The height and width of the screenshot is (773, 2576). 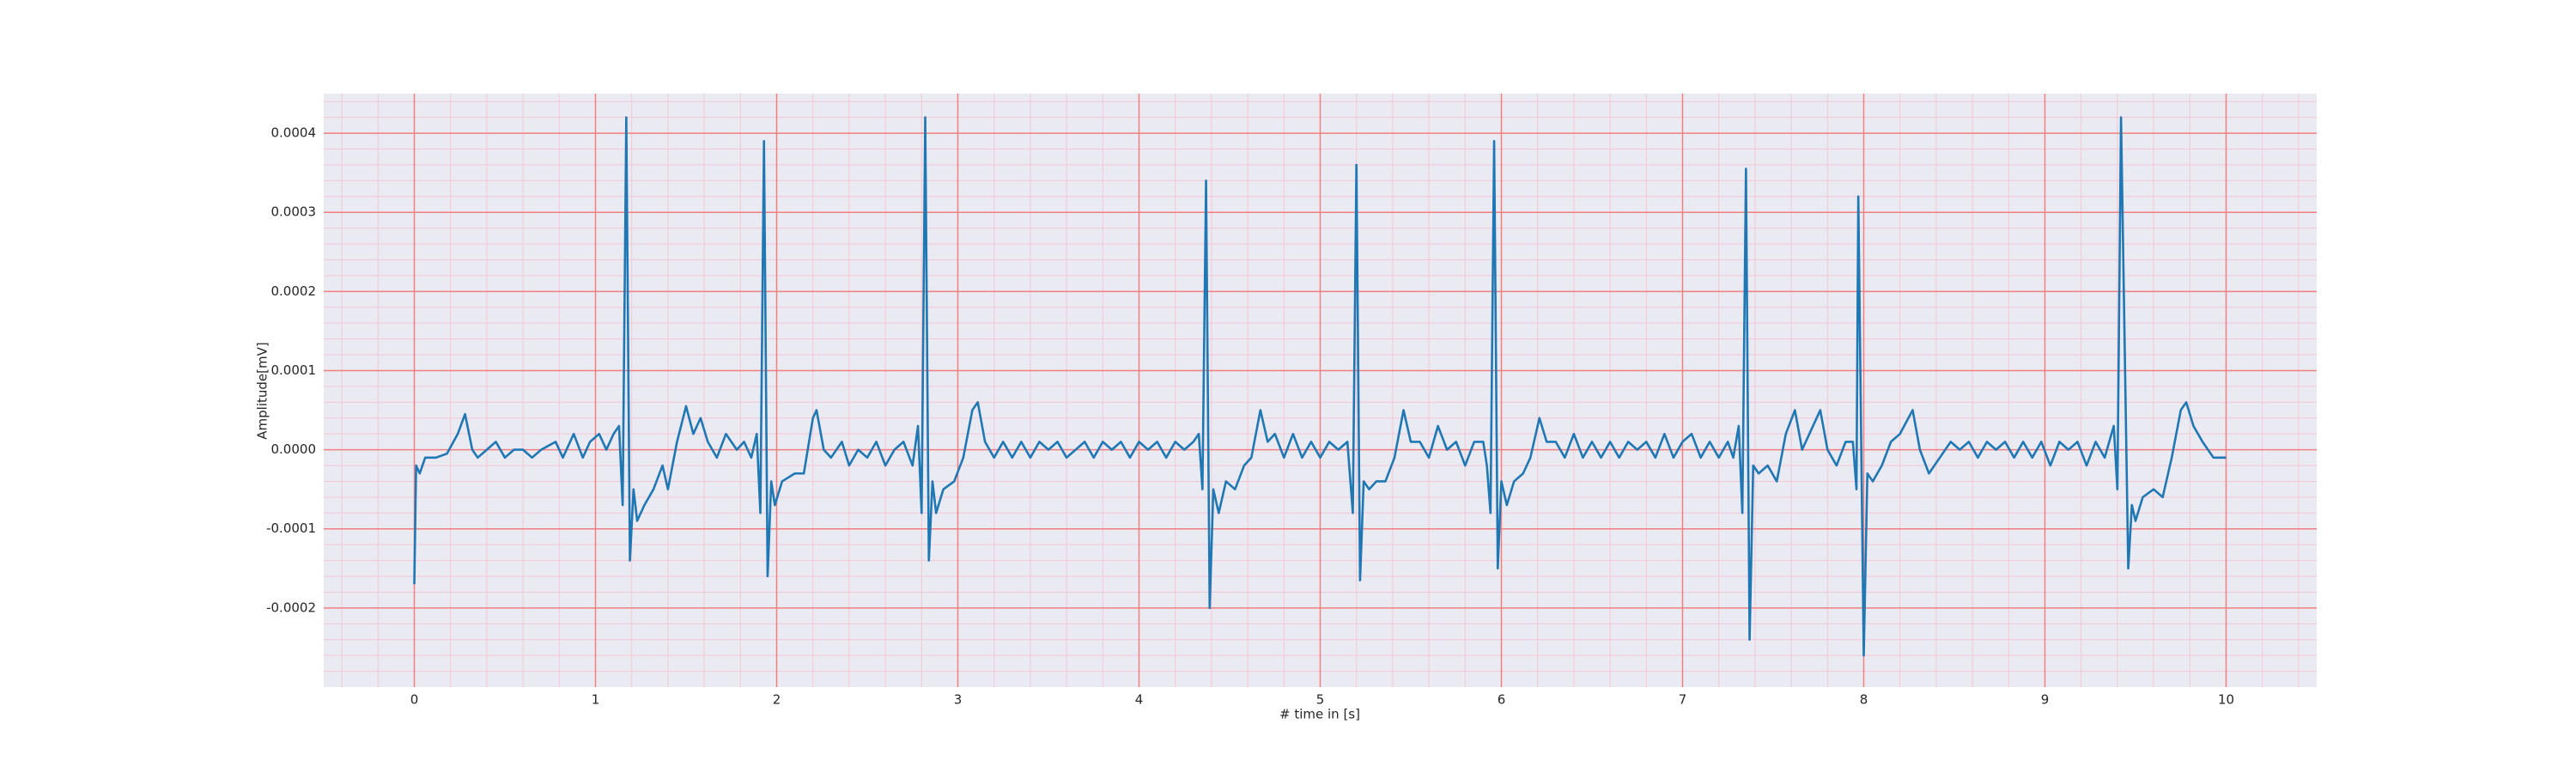 What do you see at coordinates (596, 700) in the screenshot?
I see `x-tick-label: 1` at bounding box center [596, 700].